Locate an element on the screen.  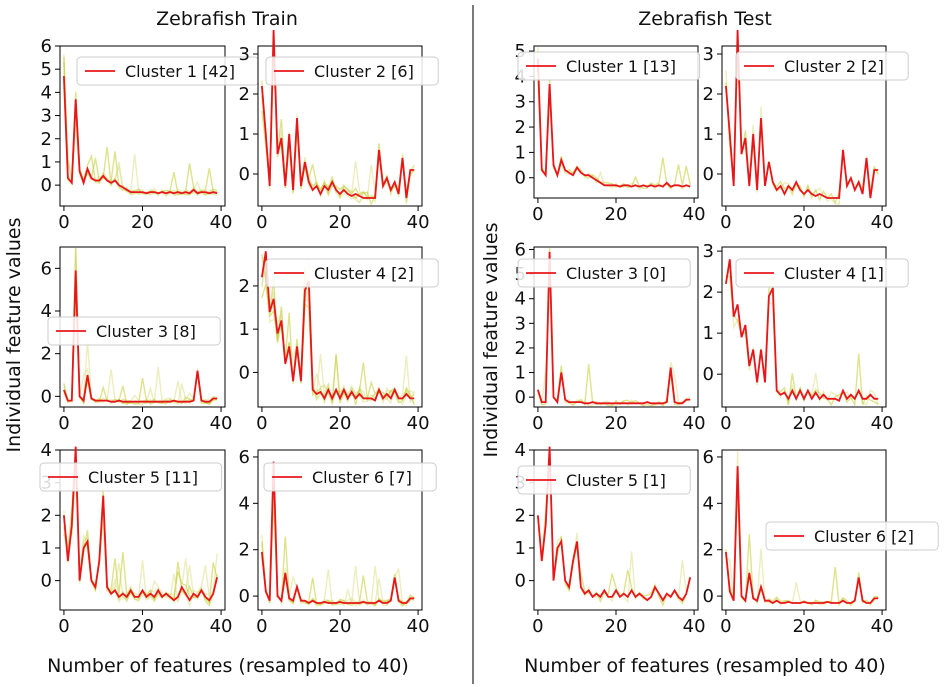
legend-label: Cluster 4 [1] is located at coordinates (834, 273).